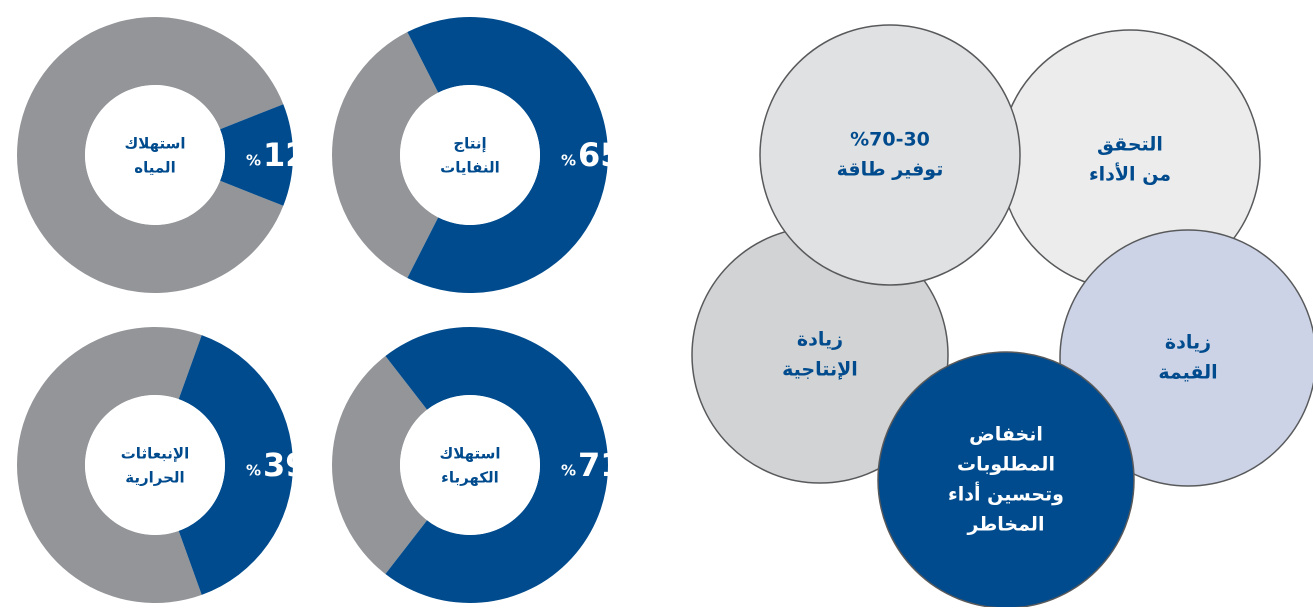 This screenshot has height=611, width=1313. Describe the element at coordinates (1187, 373) in the screenshot. I see `node-label: القيمة` at that location.